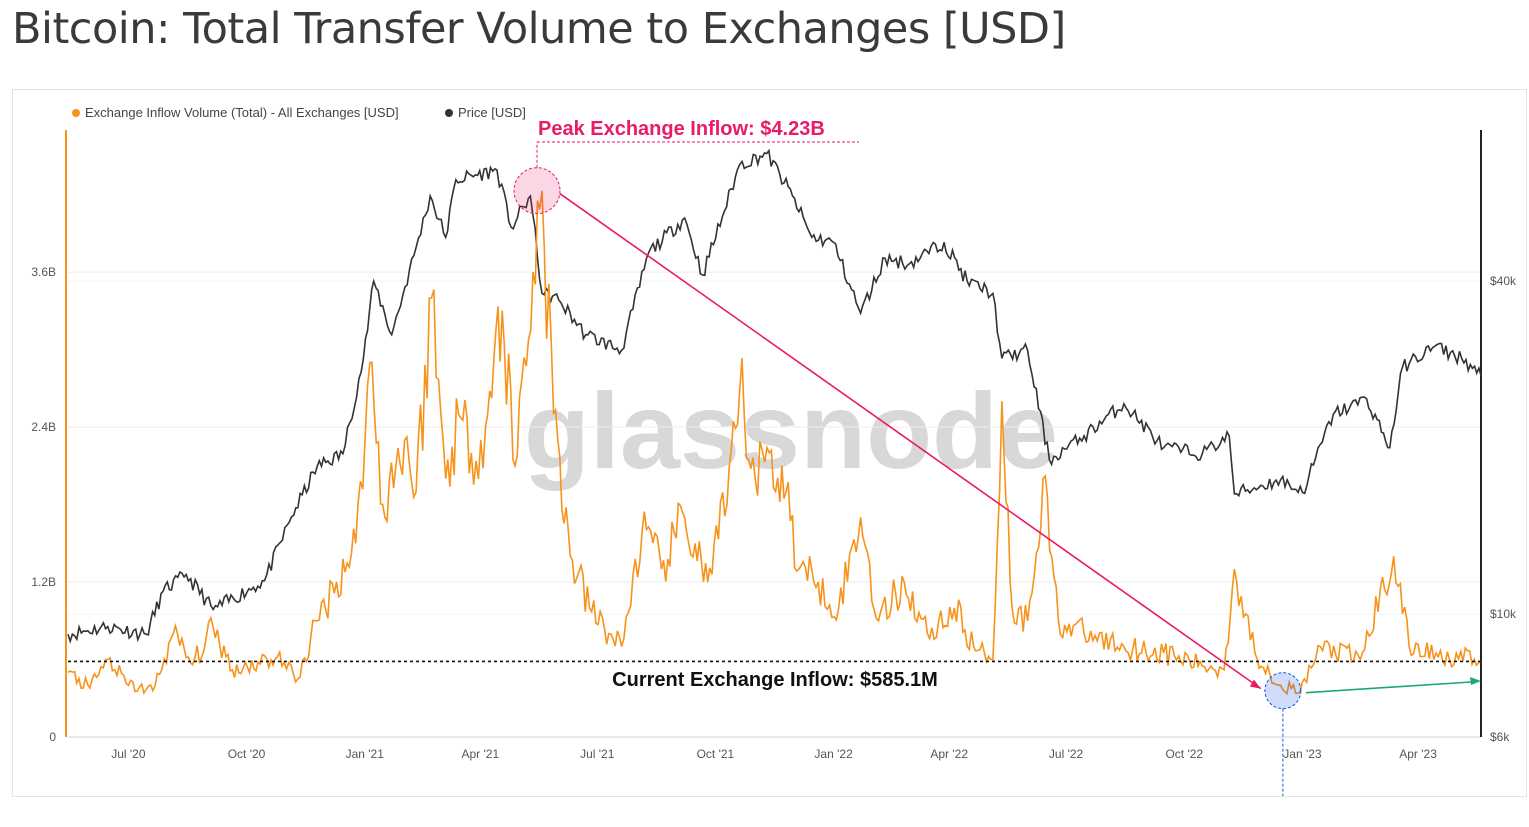 This screenshot has height=827, width=1529. I want to click on y-left-tick-label: 2.4B, so click(43, 427).